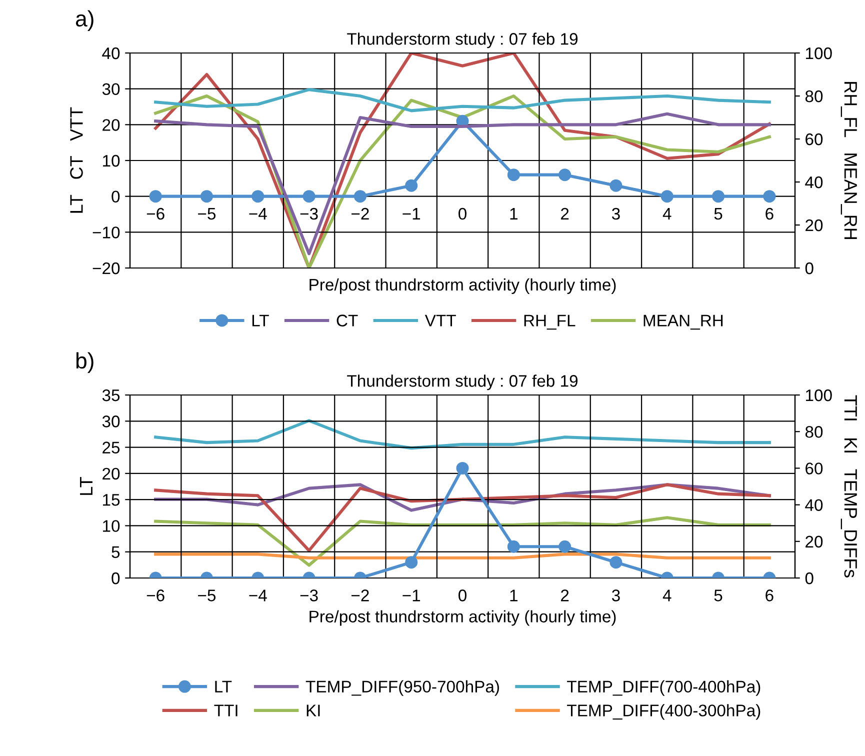 The width and height of the screenshot is (865, 756). Describe the element at coordinates (86, 486) in the screenshot. I see `y-axis-title: LT` at that location.